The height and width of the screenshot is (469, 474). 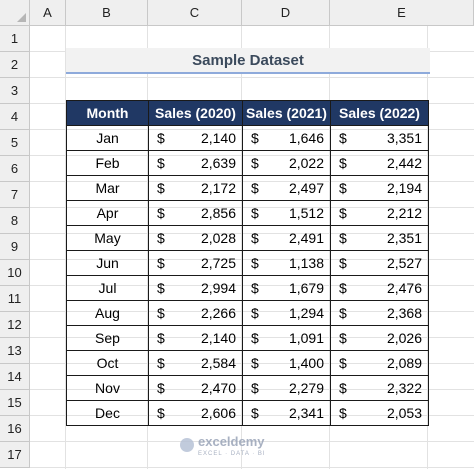 What do you see at coordinates (286, 238) in the screenshot?
I see `sales-cell-2021: $2,491` at bounding box center [286, 238].